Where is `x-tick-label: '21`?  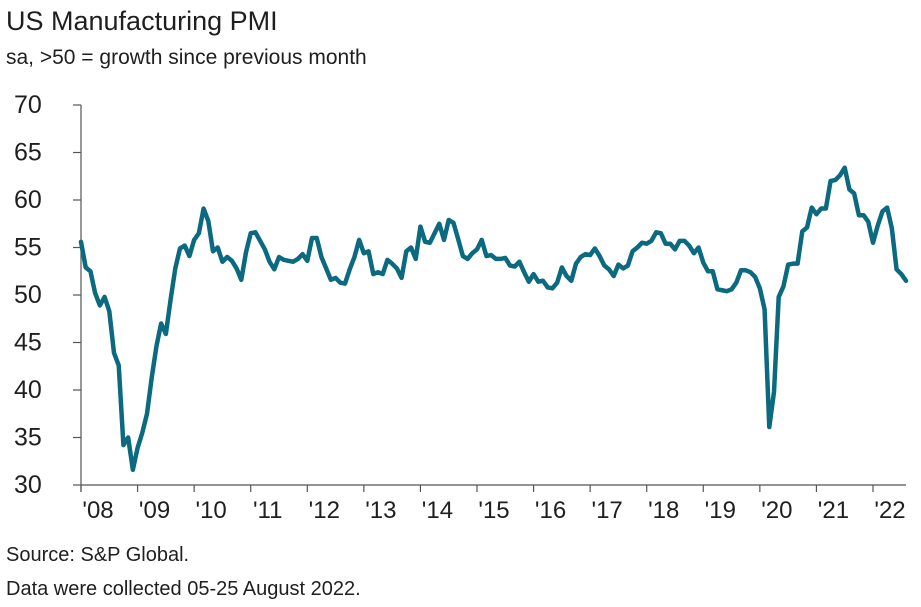
x-tick-label: '21 is located at coordinates (833, 510).